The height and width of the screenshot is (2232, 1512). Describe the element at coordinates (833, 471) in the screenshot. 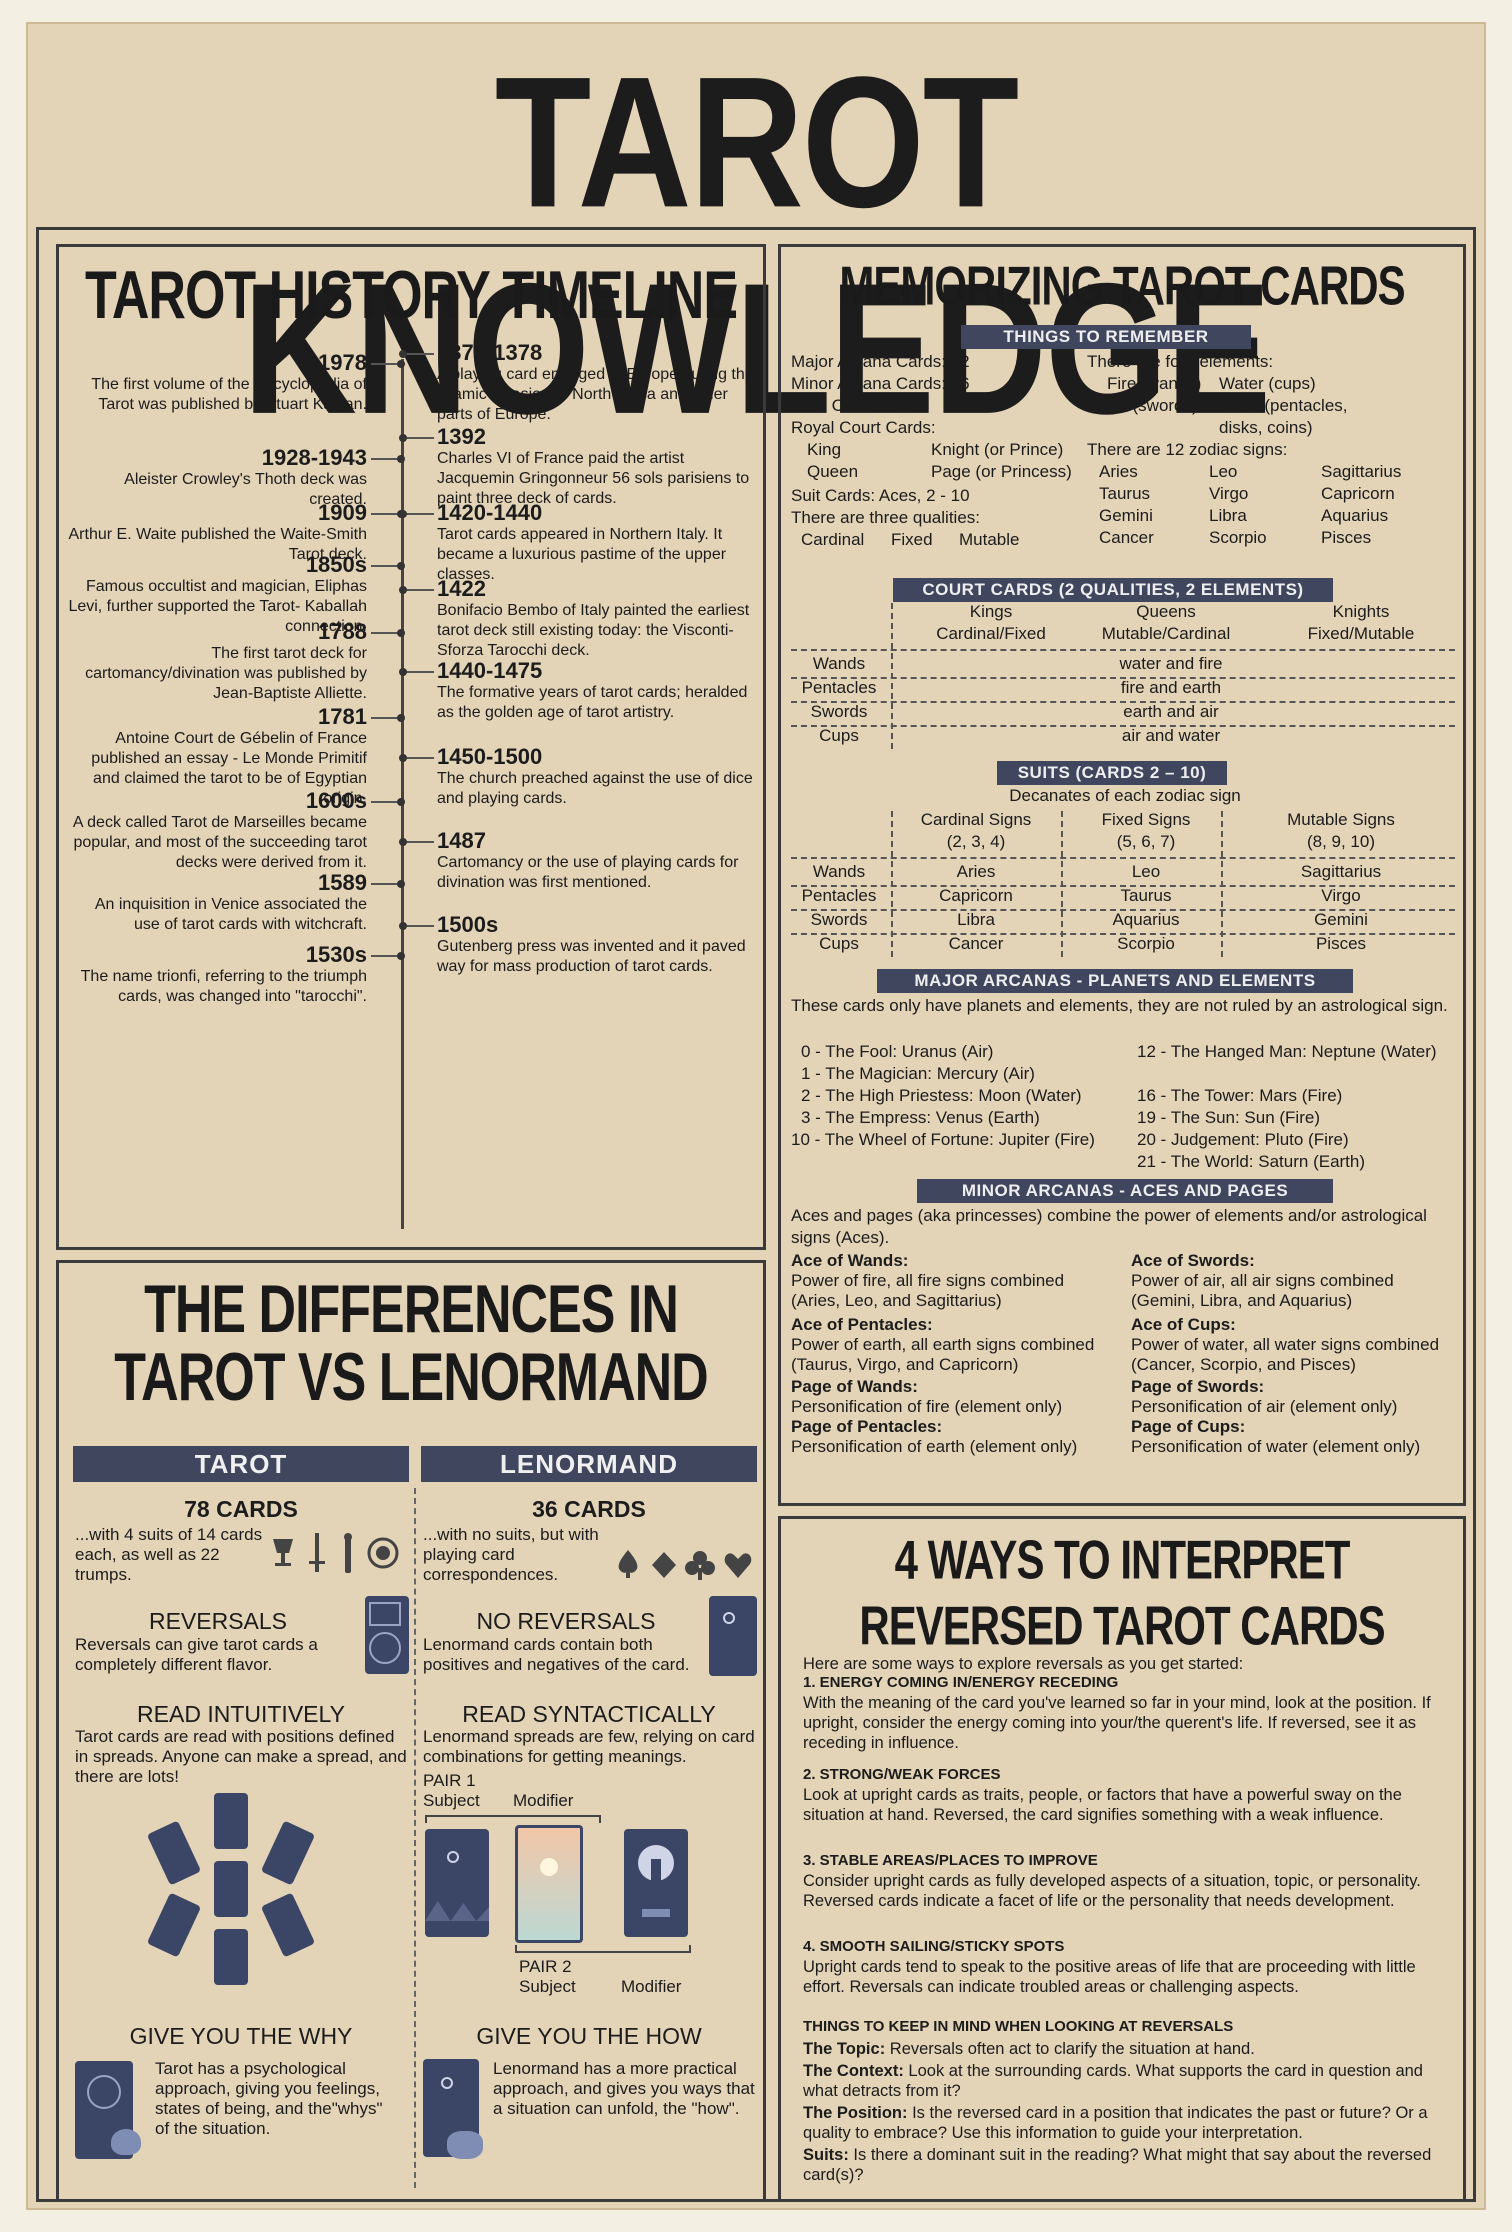

I see `royal-item: Queen` at that location.